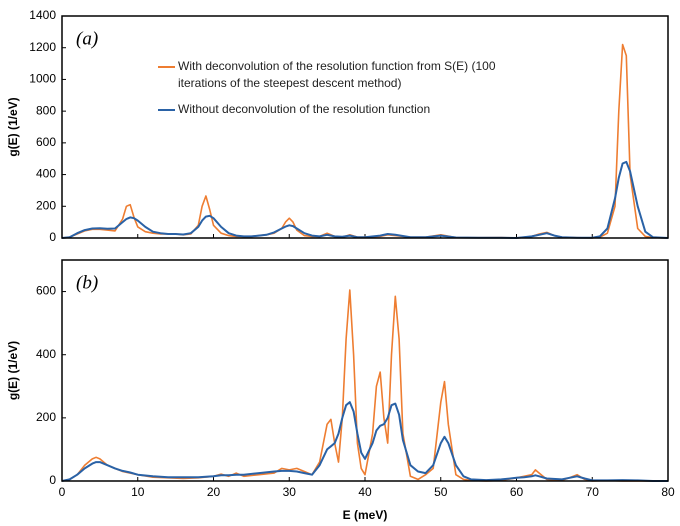 This screenshot has height=526, width=680. I want to click on x-tick-label: 20, so click(214, 492).